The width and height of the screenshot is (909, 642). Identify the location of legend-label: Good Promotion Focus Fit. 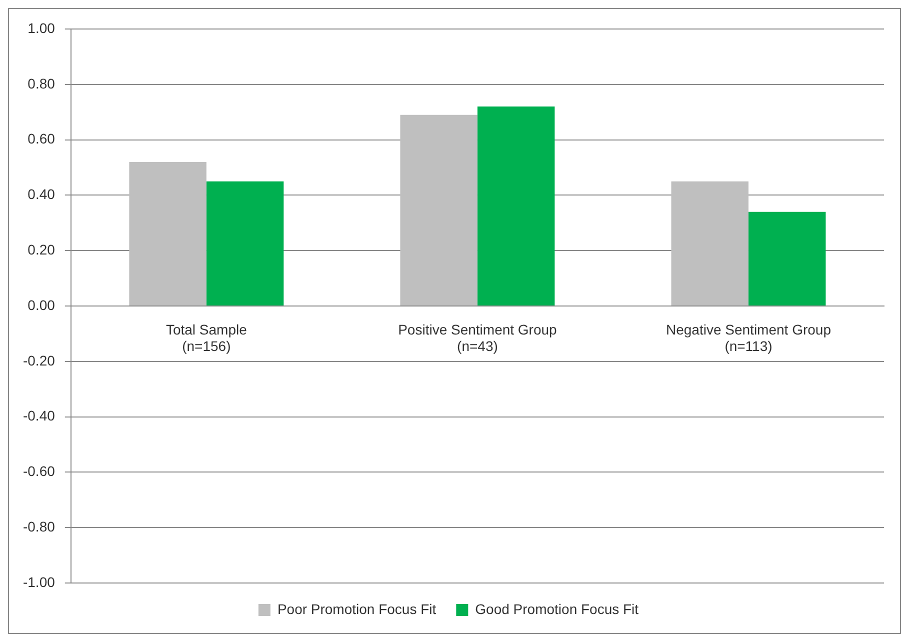
(557, 608).